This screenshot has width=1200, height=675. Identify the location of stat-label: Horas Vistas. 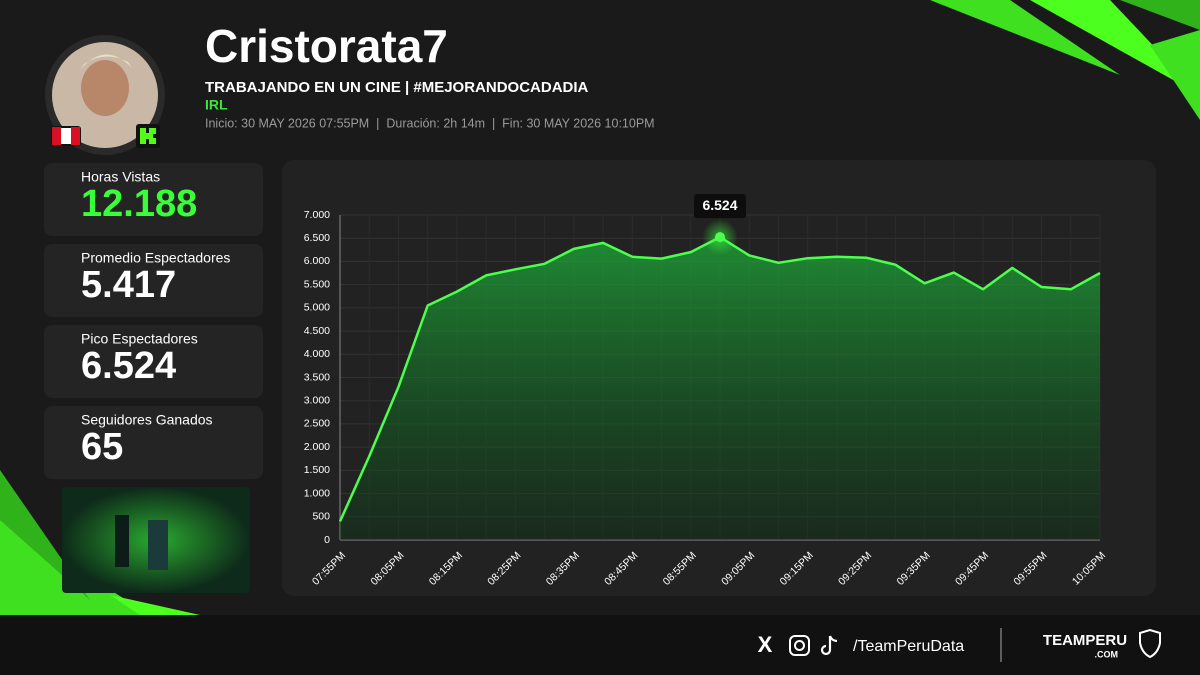
(120, 177).